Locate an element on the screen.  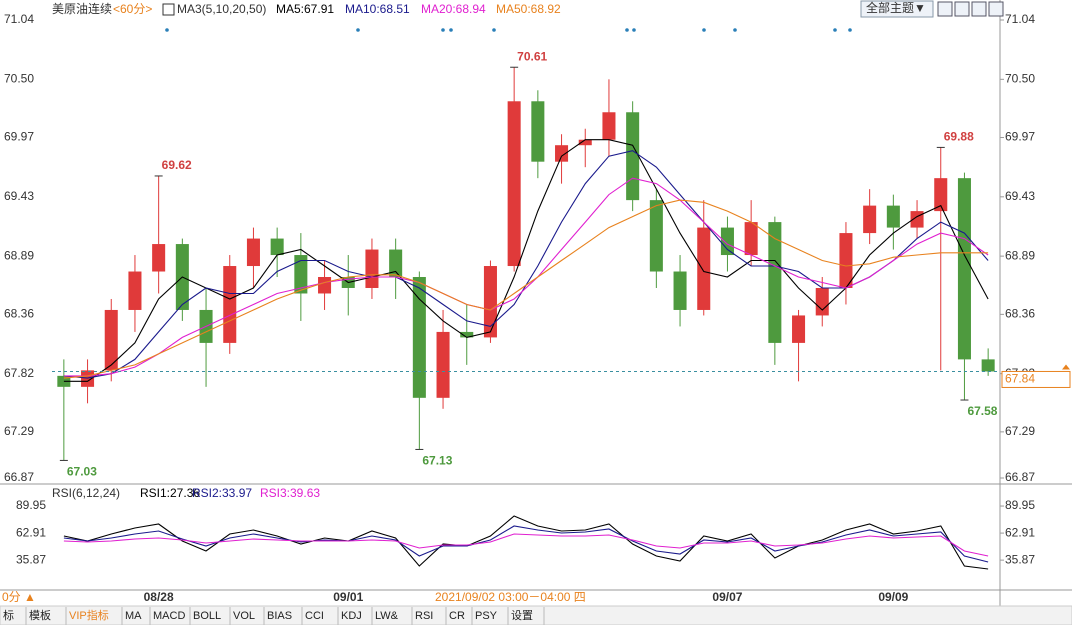
indicator-name: MA3(5,10,20,50) is located at coordinates (221, 9).